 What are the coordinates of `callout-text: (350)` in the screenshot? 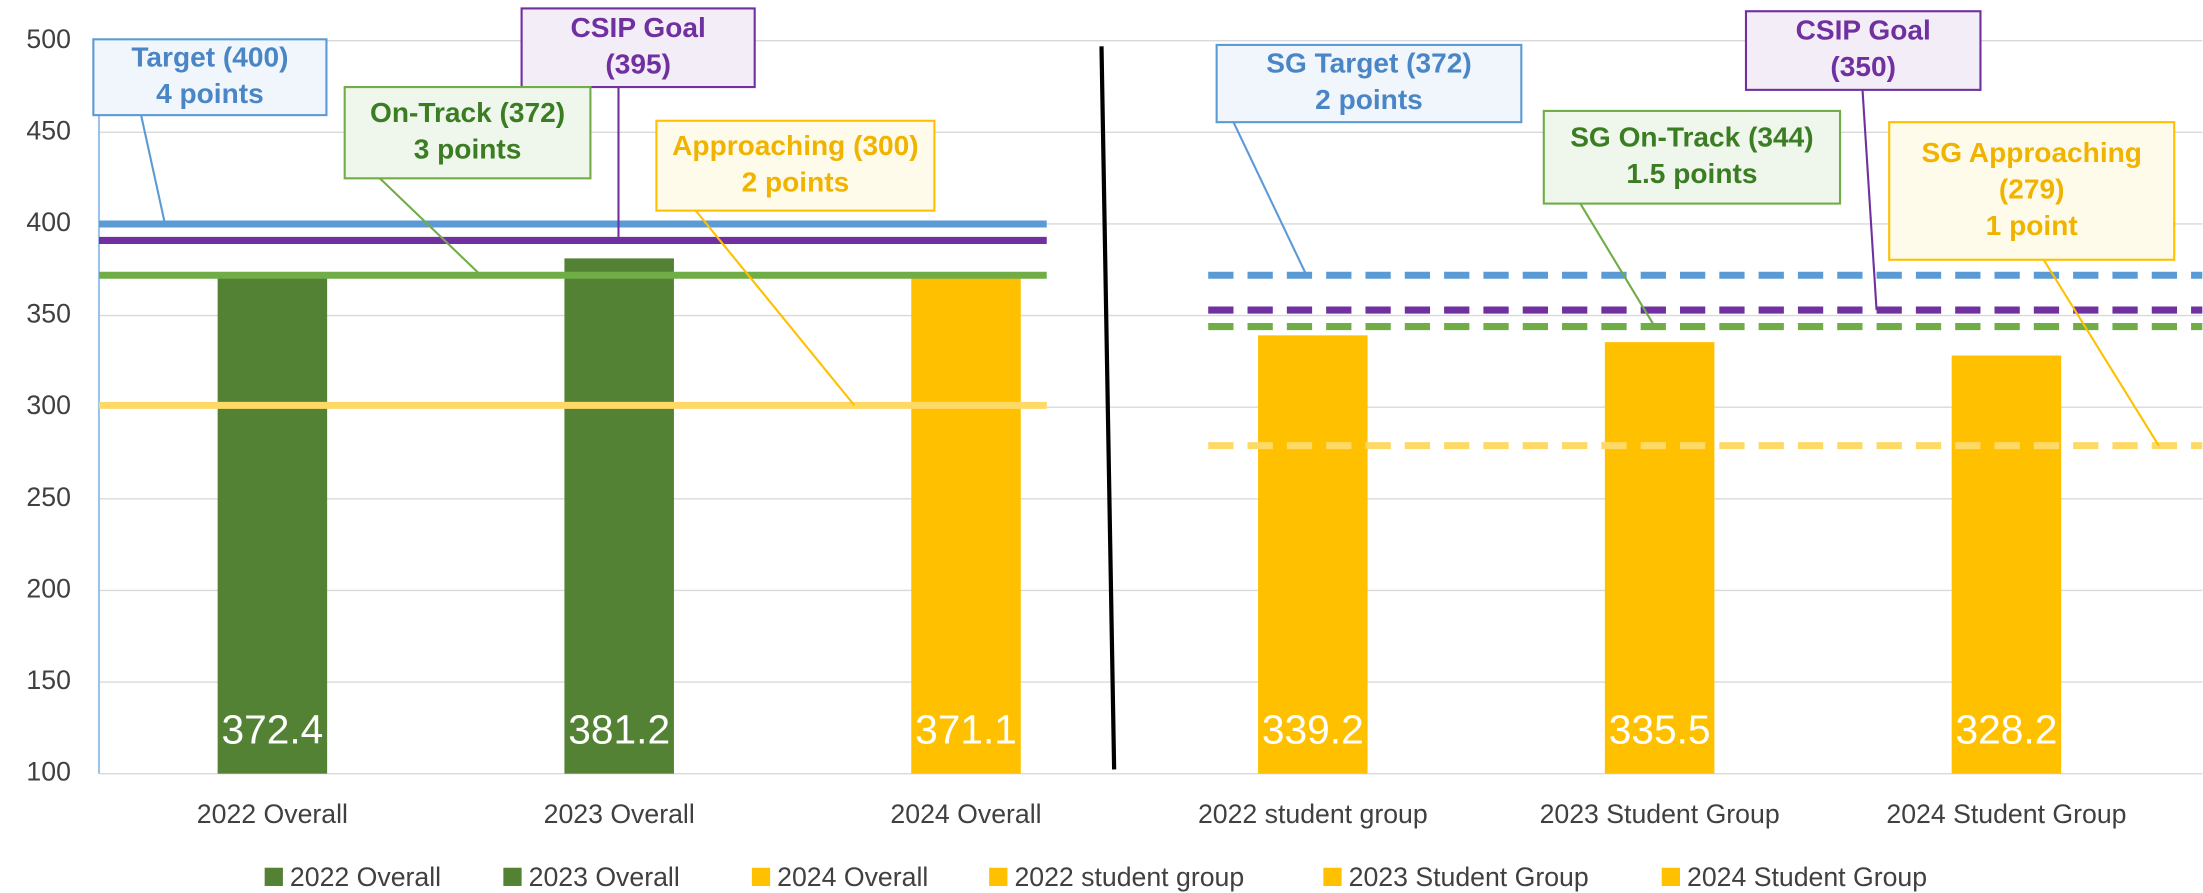 It's located at (1863, 66).